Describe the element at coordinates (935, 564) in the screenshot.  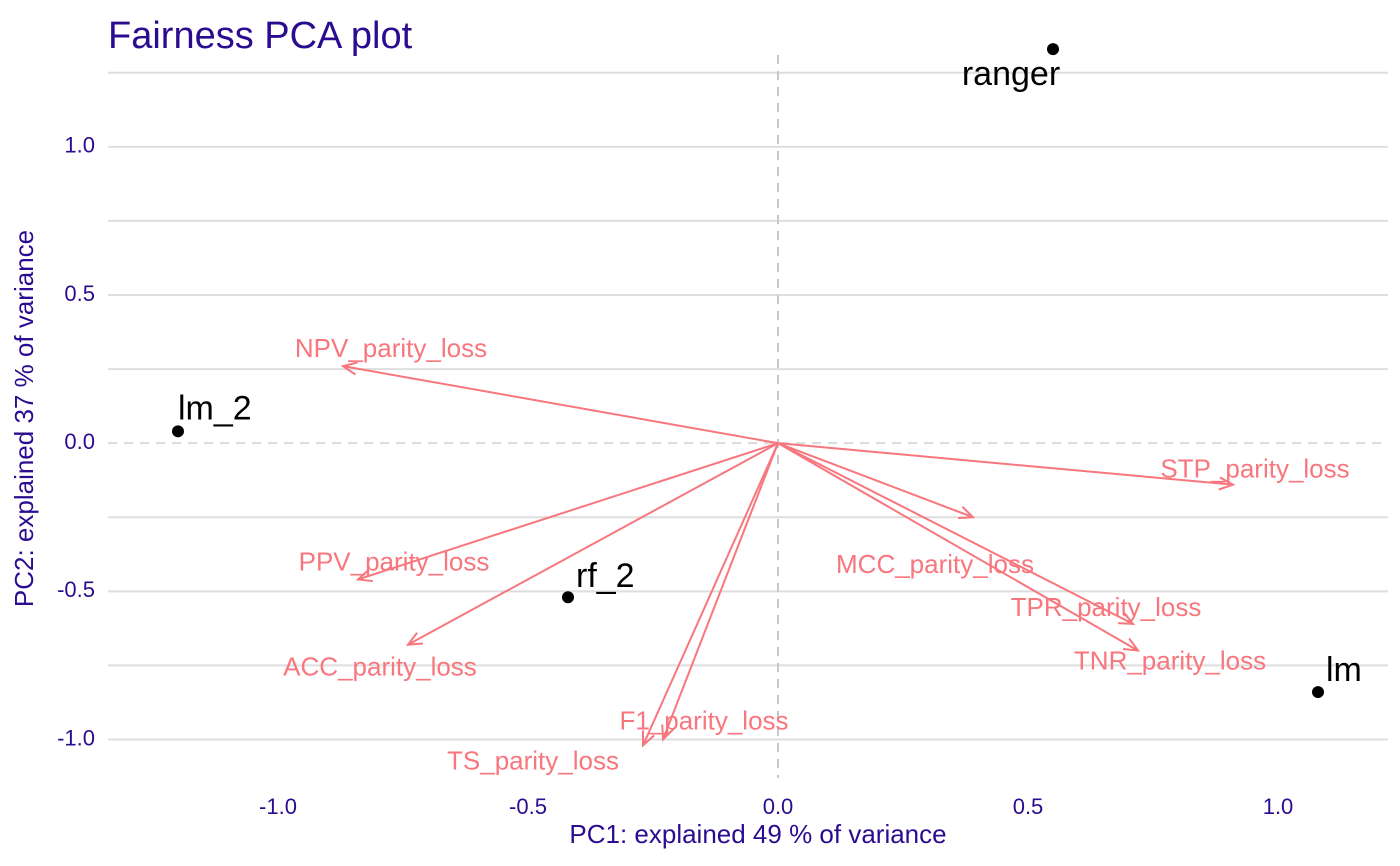
I see `loading-label-mcc-parity-loss: MCC_parity_loss` at that location.